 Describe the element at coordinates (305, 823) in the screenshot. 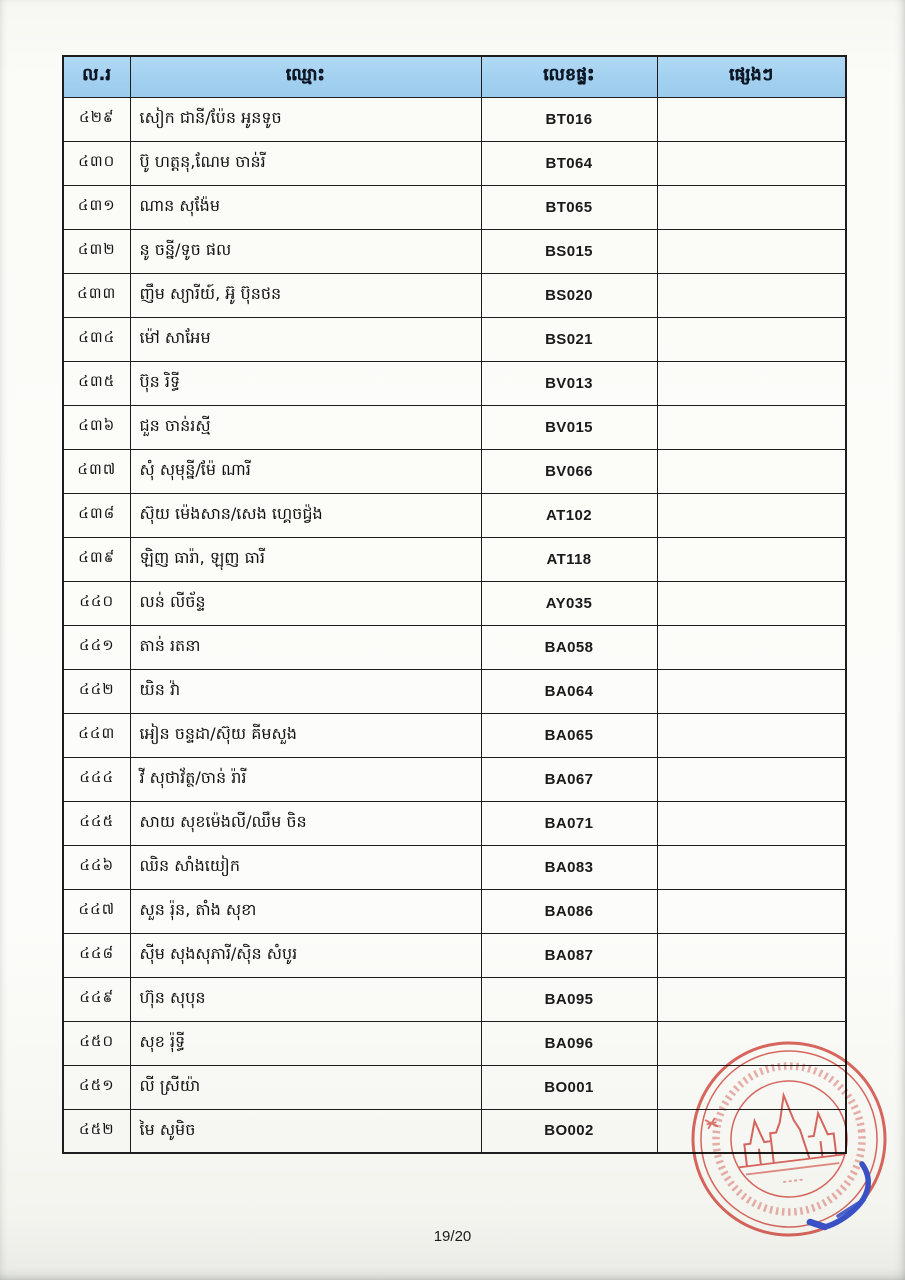

I see `row-name-cell: សាយ សុខម៉េងលី/ឈឹម ចិន` at that location.